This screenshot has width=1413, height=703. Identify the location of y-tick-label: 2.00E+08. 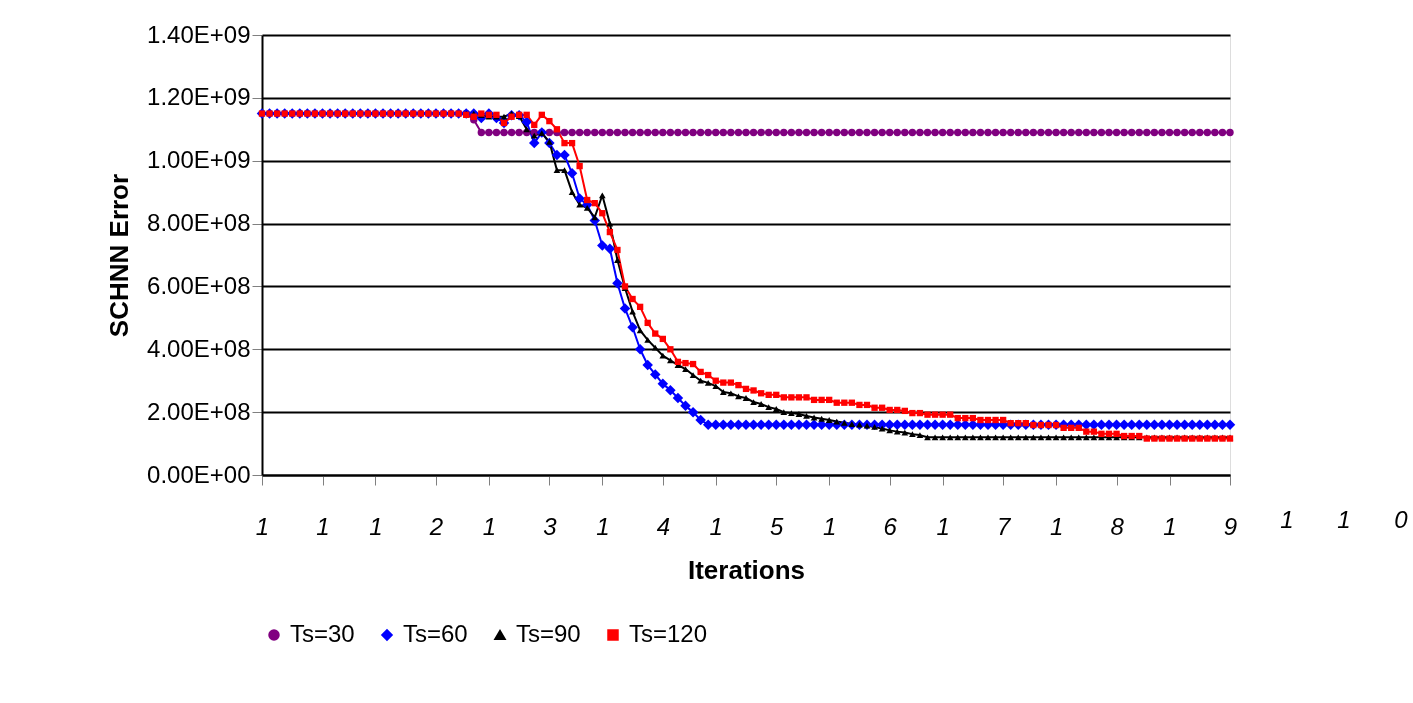
(199, 411).